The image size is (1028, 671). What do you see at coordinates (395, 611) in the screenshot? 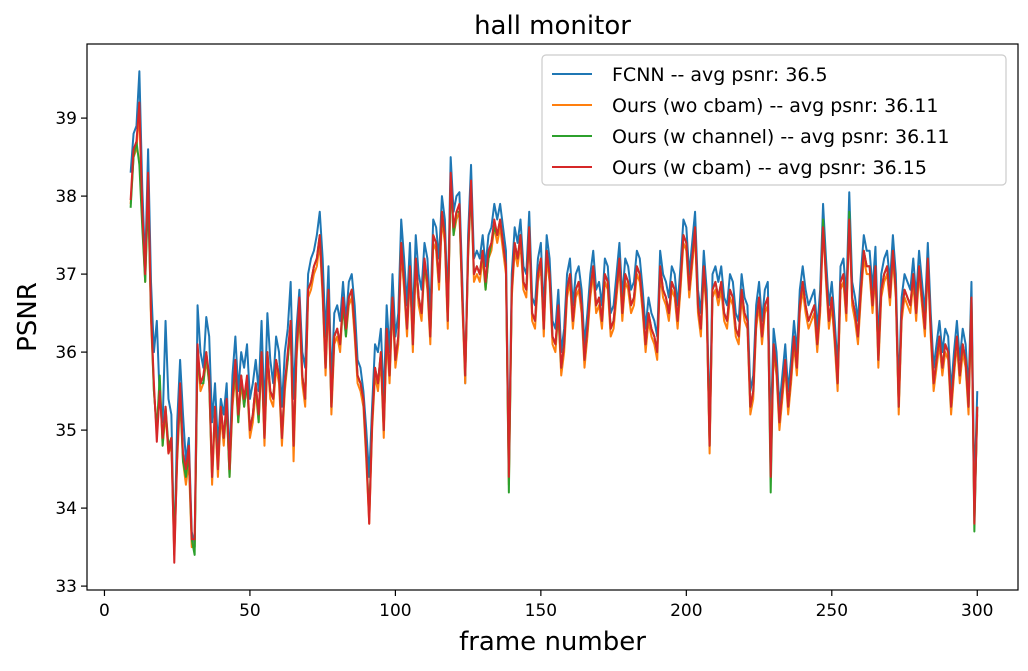
I see `x-tick-label: 100` at bounding box center [395, 611].